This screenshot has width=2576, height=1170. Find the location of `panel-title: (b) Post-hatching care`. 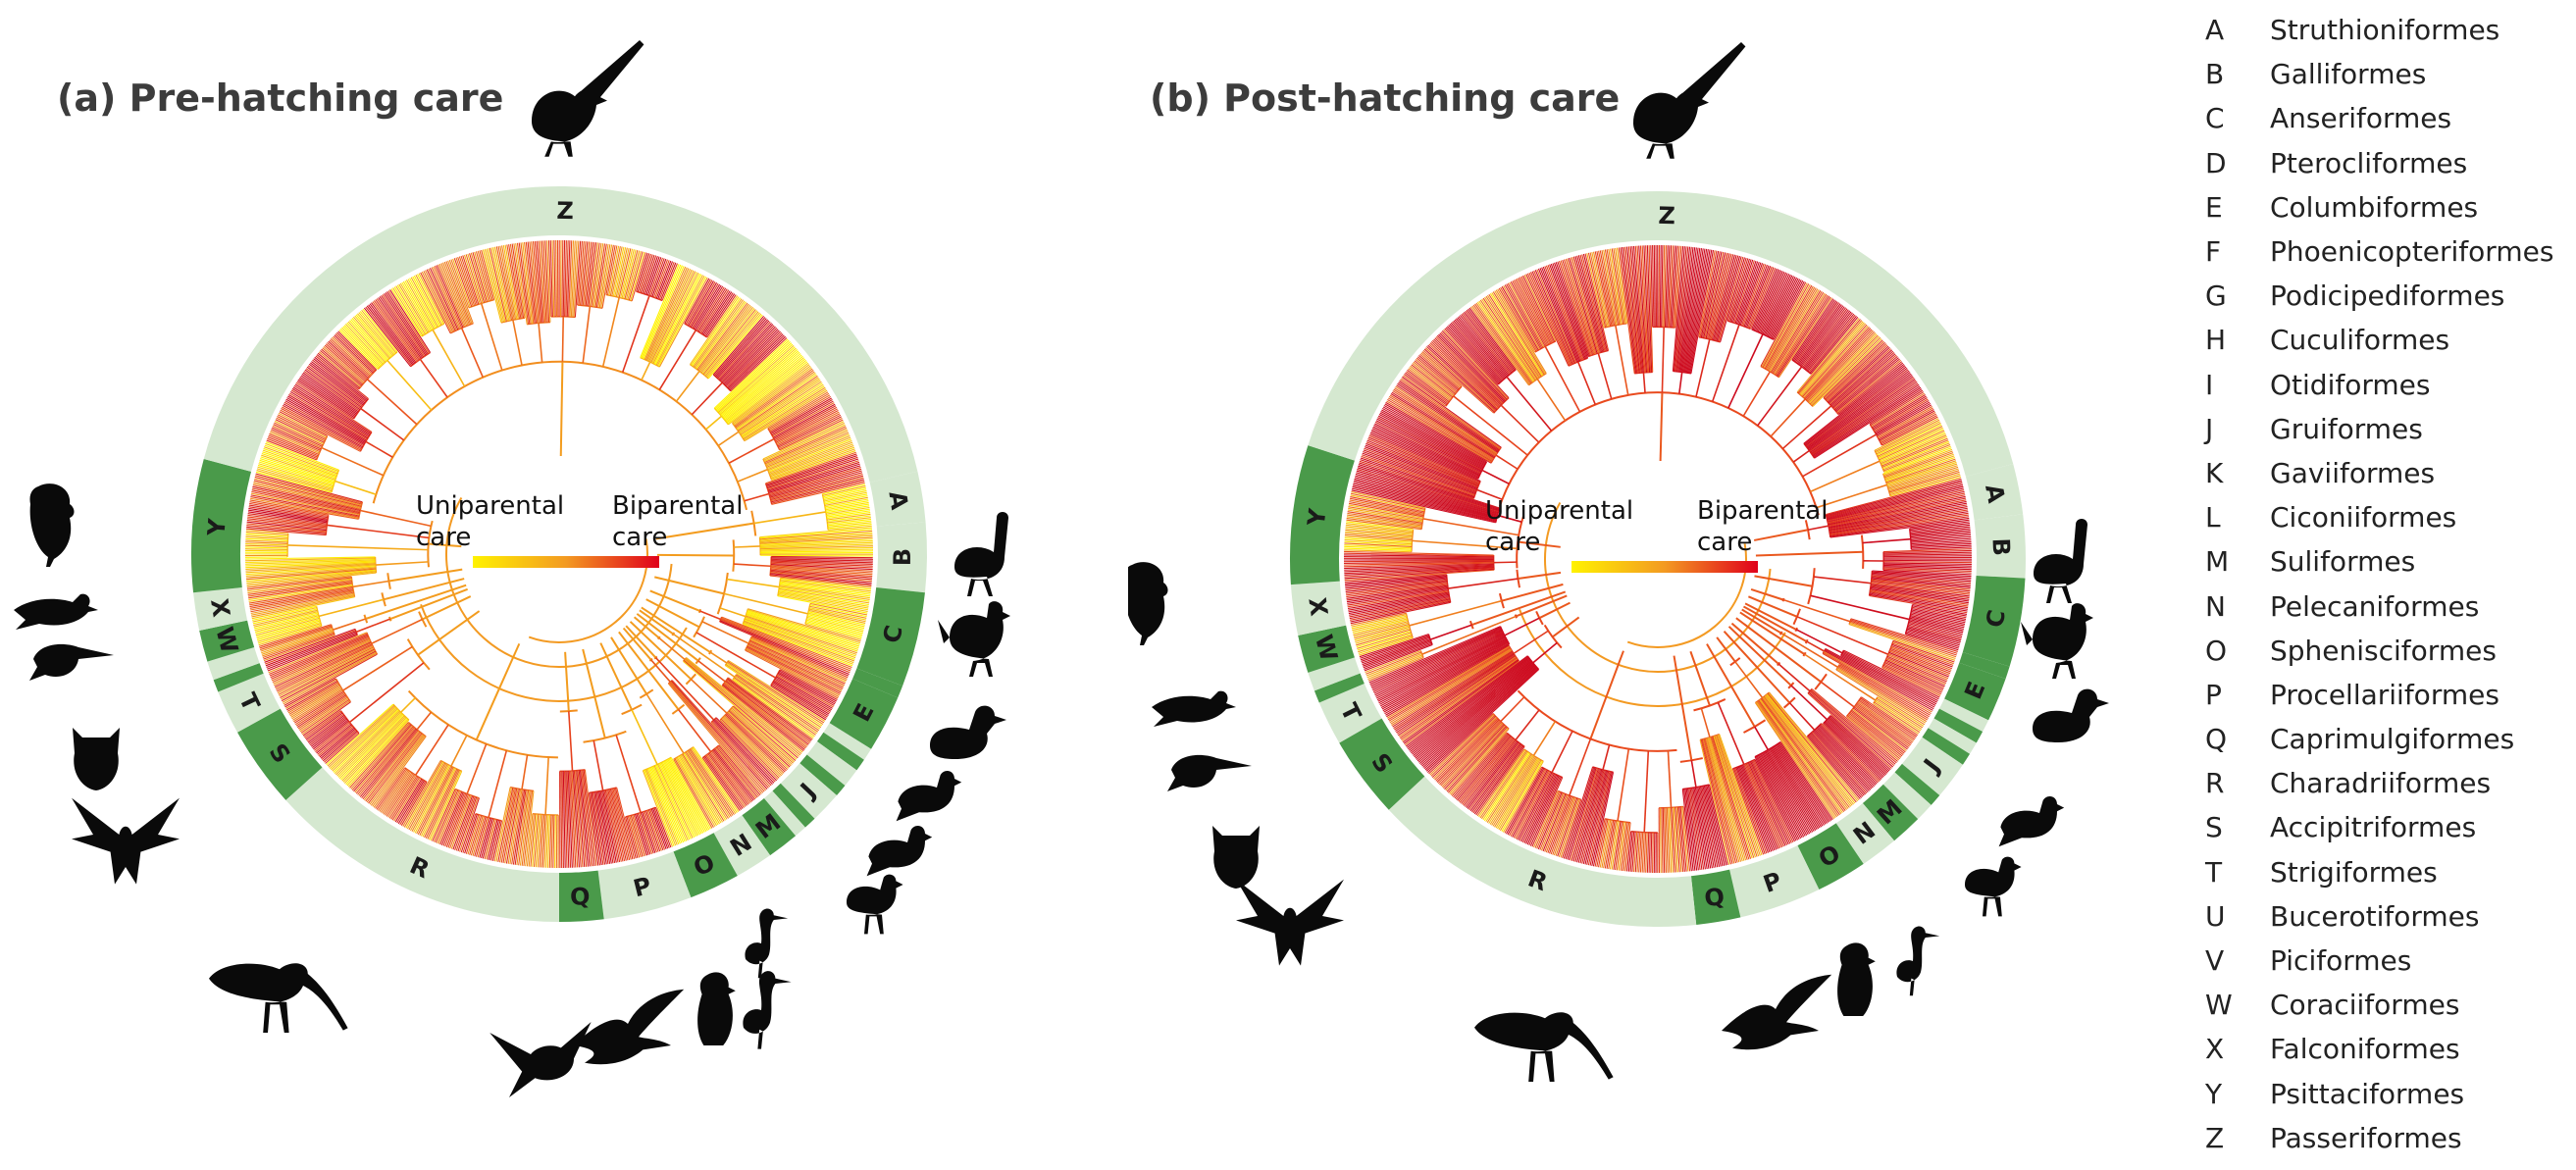

panel-title: (b) Post-hatching care is located at coordinates (1385, 98).